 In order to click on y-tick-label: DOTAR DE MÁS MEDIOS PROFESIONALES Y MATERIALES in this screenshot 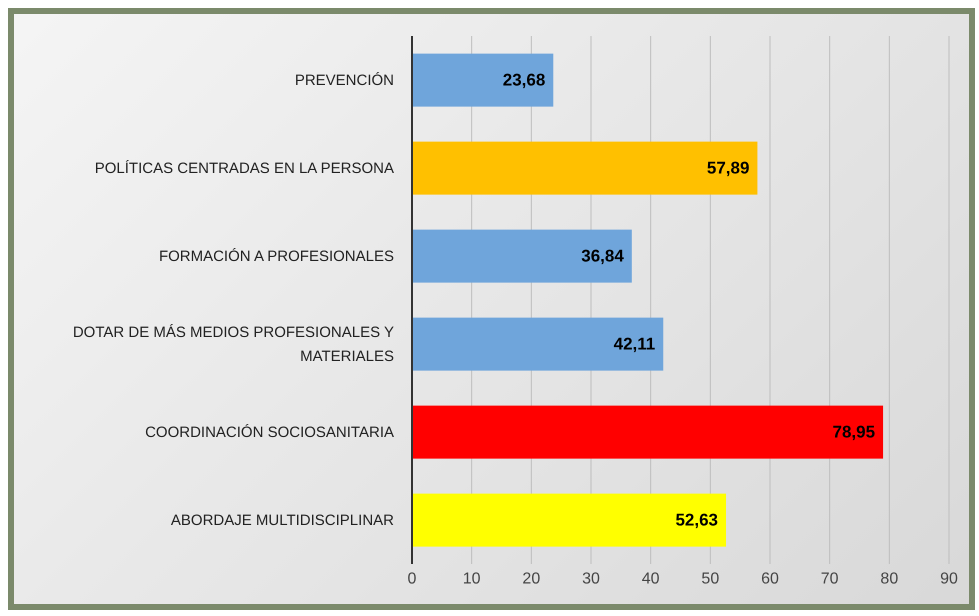, I will do `click(233, 343)`.